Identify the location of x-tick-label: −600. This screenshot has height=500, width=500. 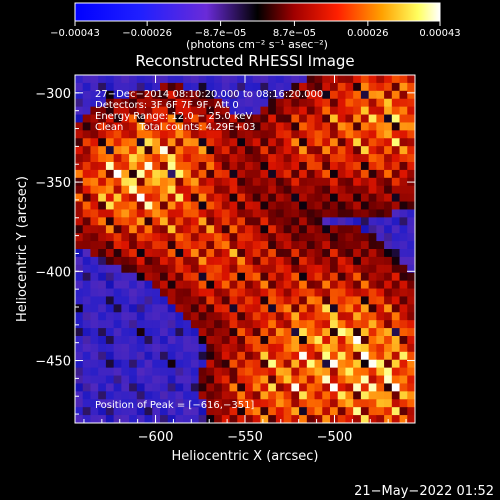
(156, 437).